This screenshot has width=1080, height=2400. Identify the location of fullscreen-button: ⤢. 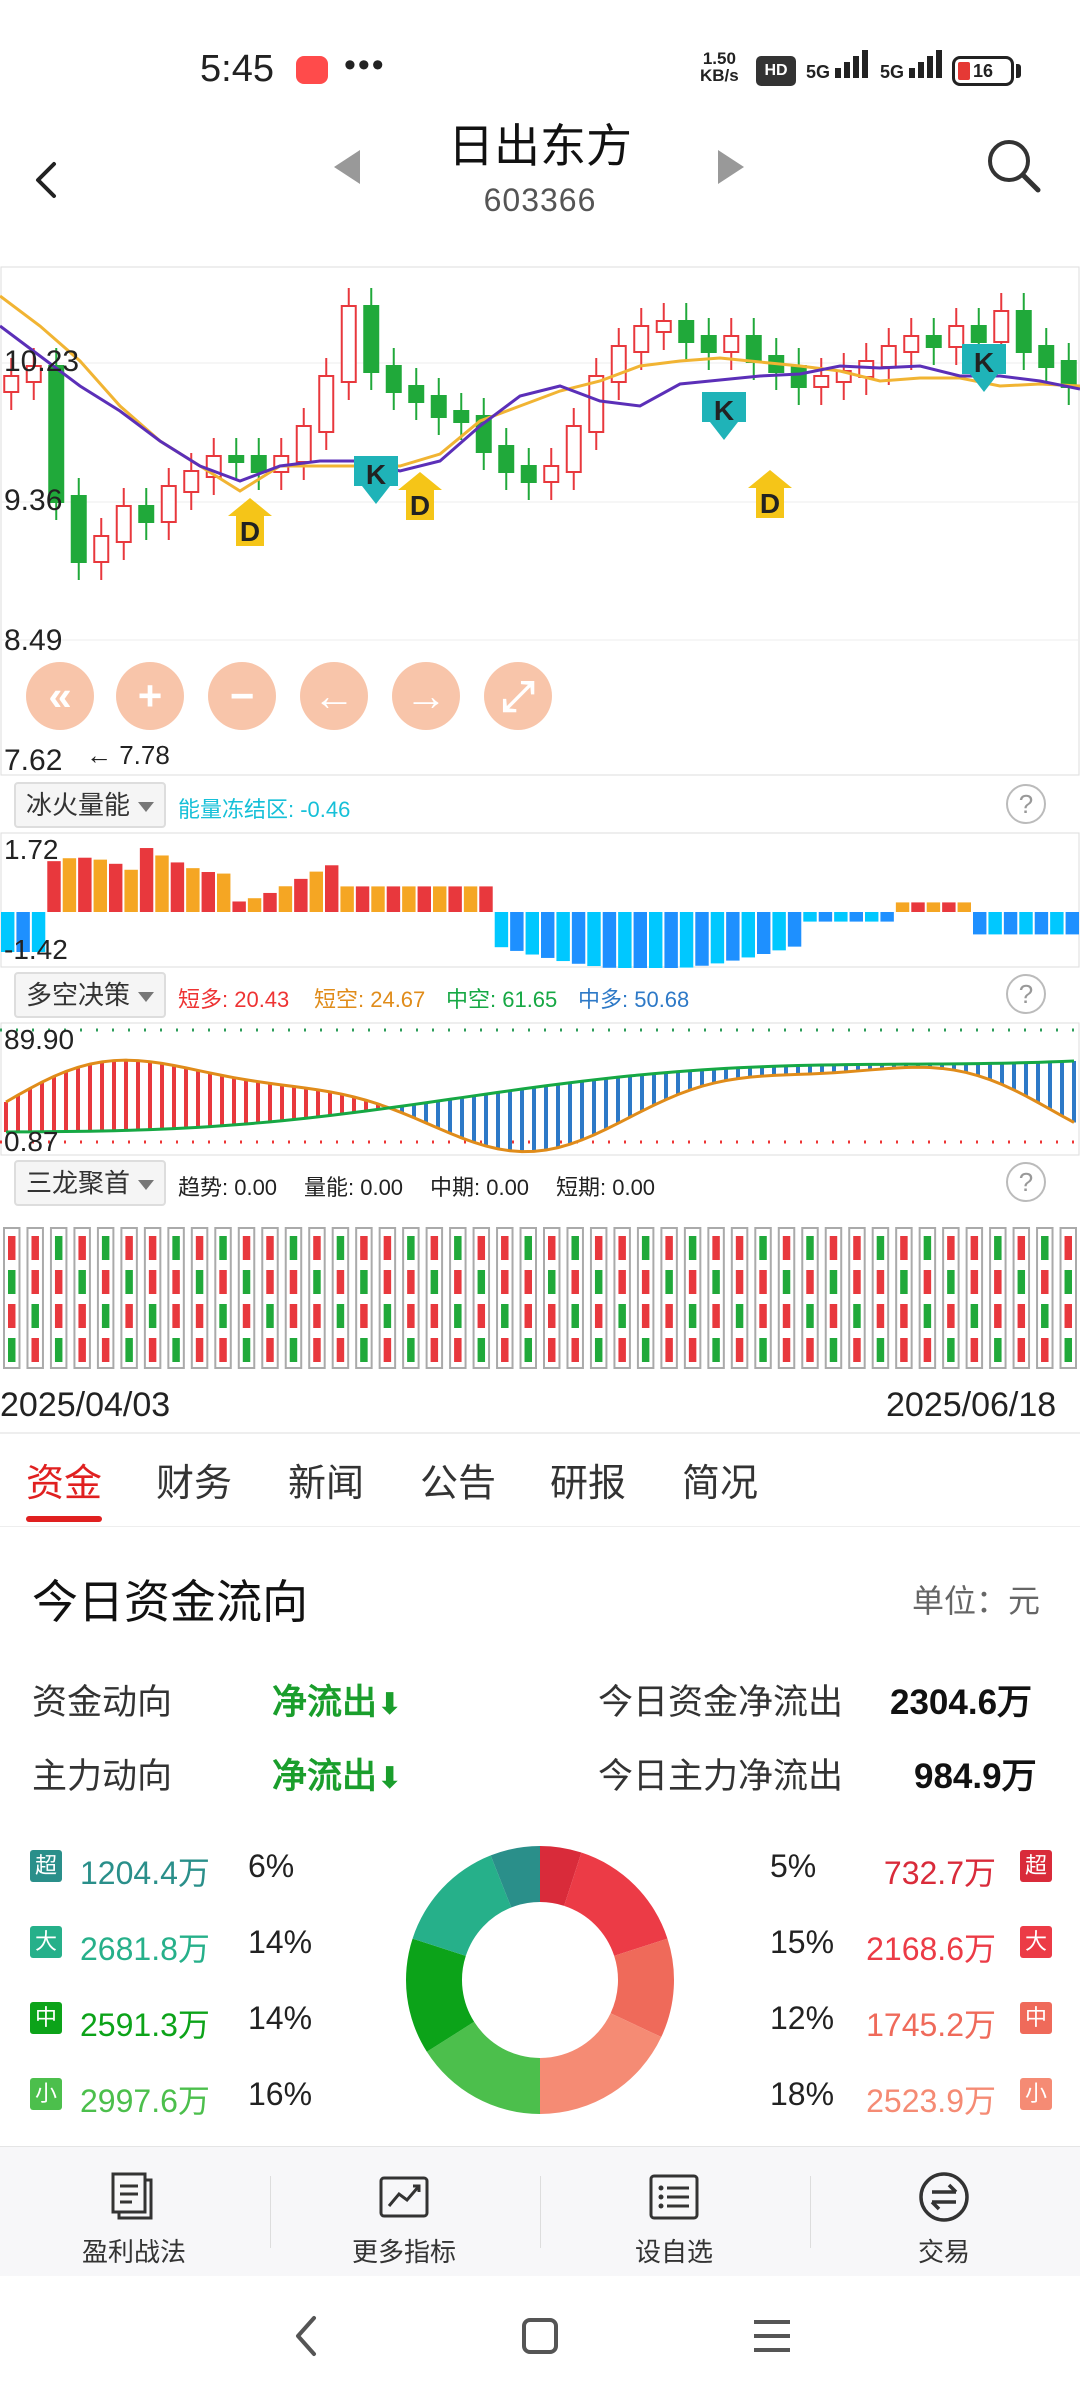
(518, 696).